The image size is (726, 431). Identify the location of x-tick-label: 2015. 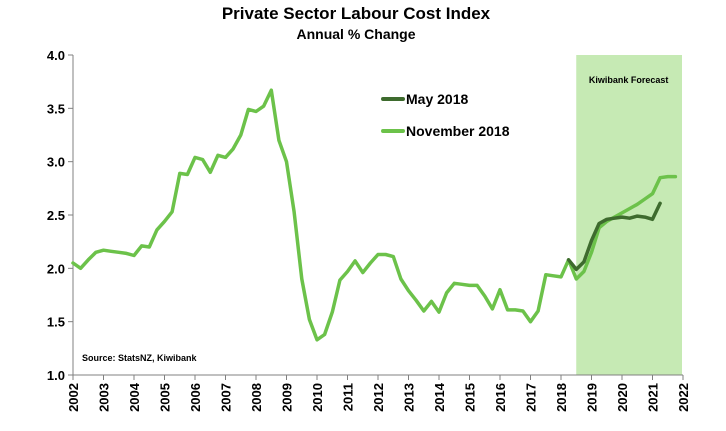
(470, 397).